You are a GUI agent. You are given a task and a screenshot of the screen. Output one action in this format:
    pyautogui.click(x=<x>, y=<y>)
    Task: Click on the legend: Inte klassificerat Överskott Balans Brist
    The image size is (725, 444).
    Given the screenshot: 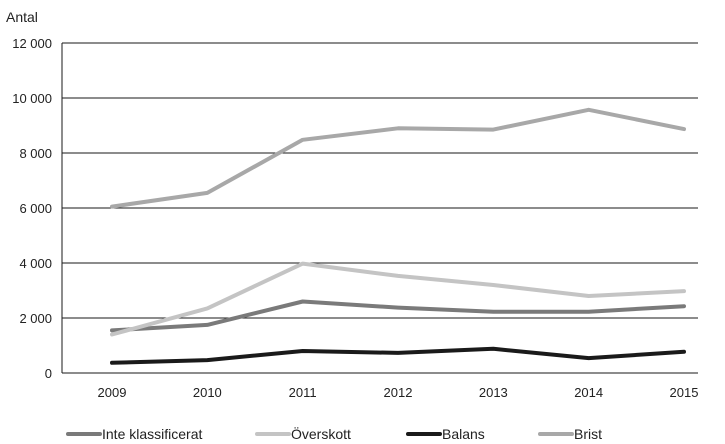 What is the action you would take?
    pyautogui.click(x=334, y=433)
    